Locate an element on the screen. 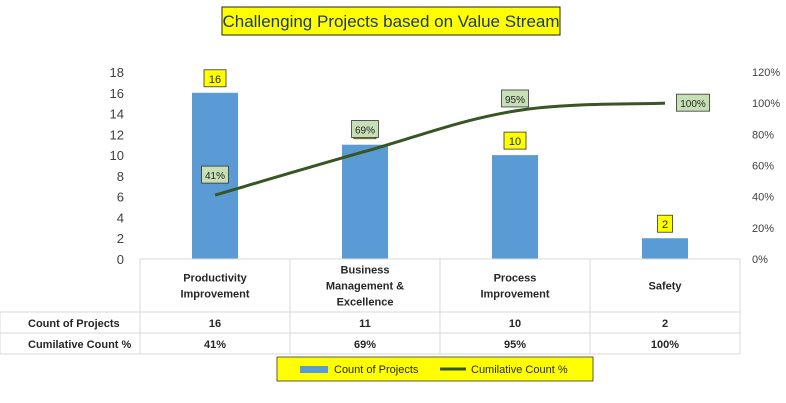  y-right-tick-label: 100% is located at coordinates (766, 104).